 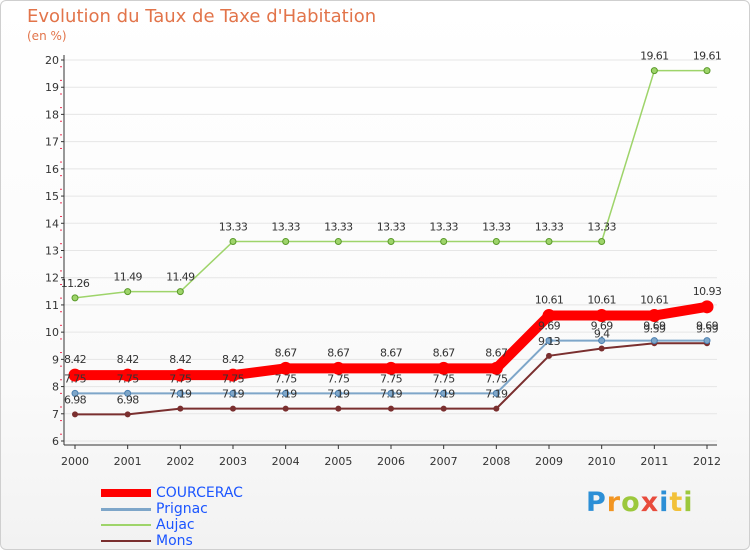 I want to click on legend-label: Aujac, so click(x=175, y=525).